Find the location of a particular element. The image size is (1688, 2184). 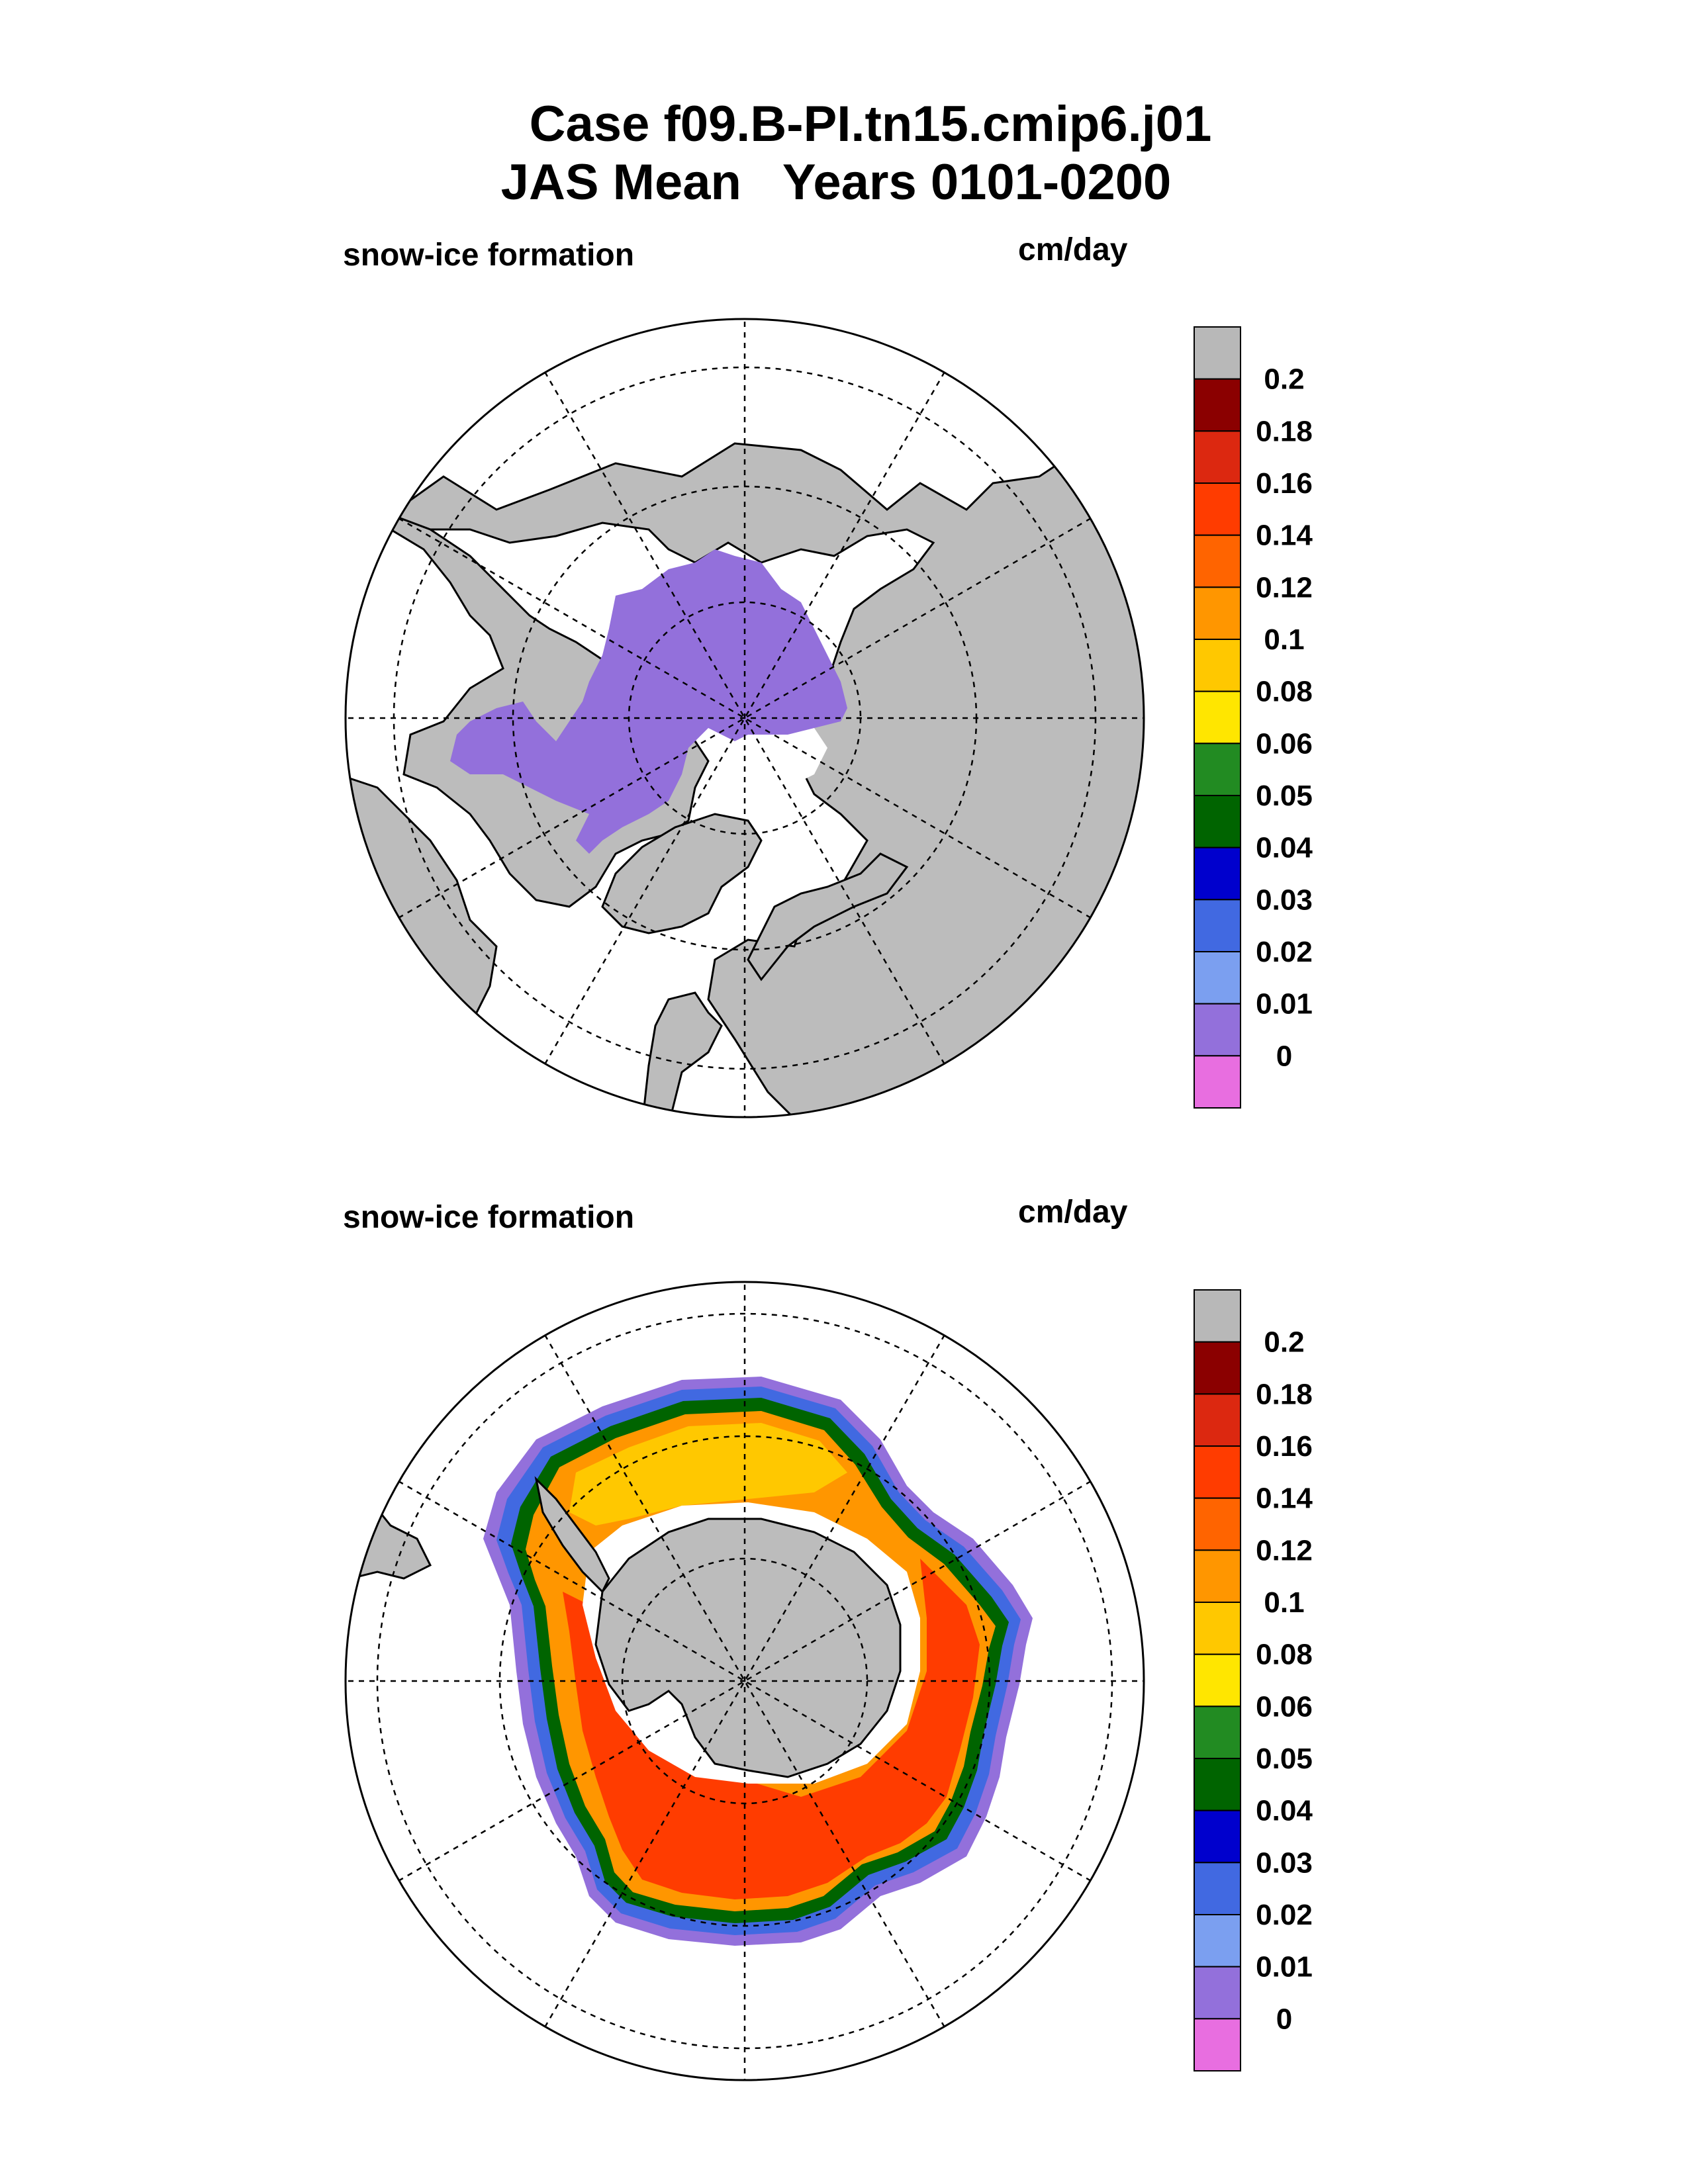

sh-ice-upper-band is located at coordinates (708, 1474).